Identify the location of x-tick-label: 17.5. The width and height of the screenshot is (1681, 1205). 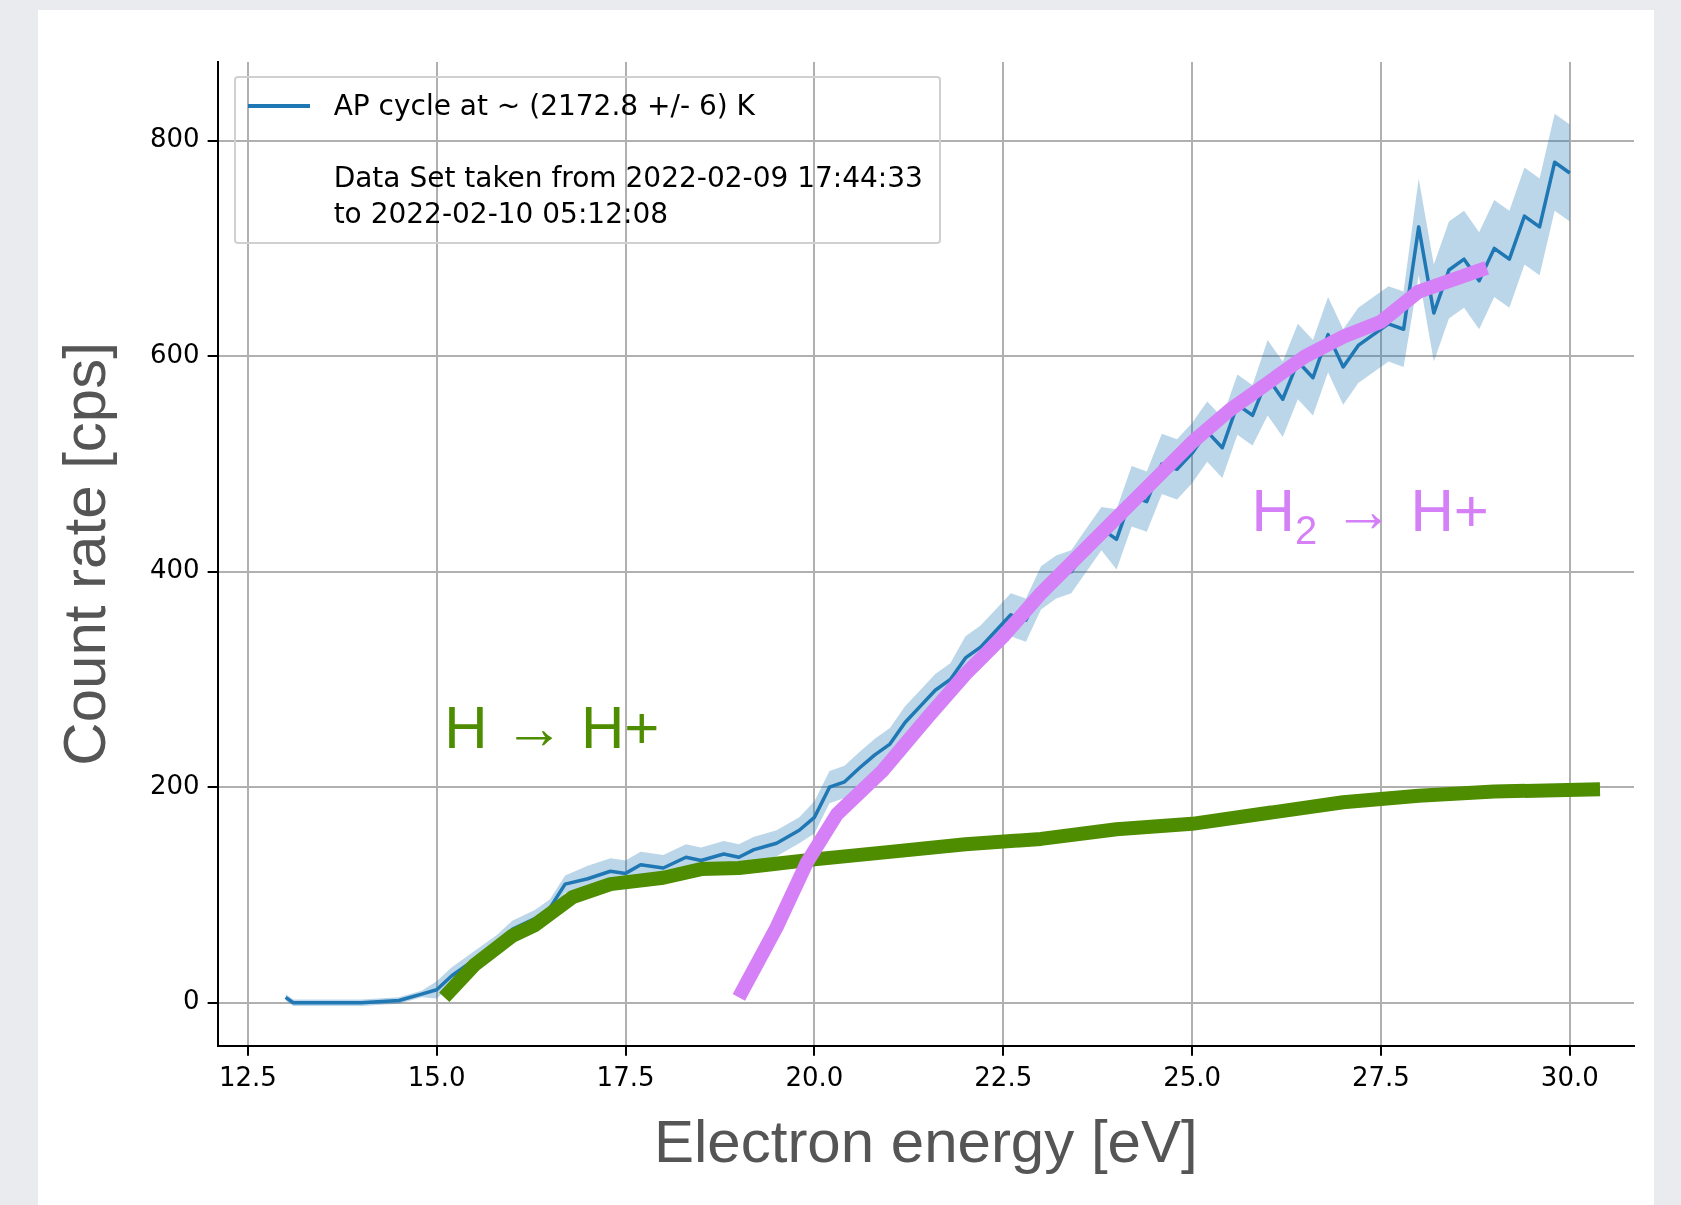
(625, 1077).